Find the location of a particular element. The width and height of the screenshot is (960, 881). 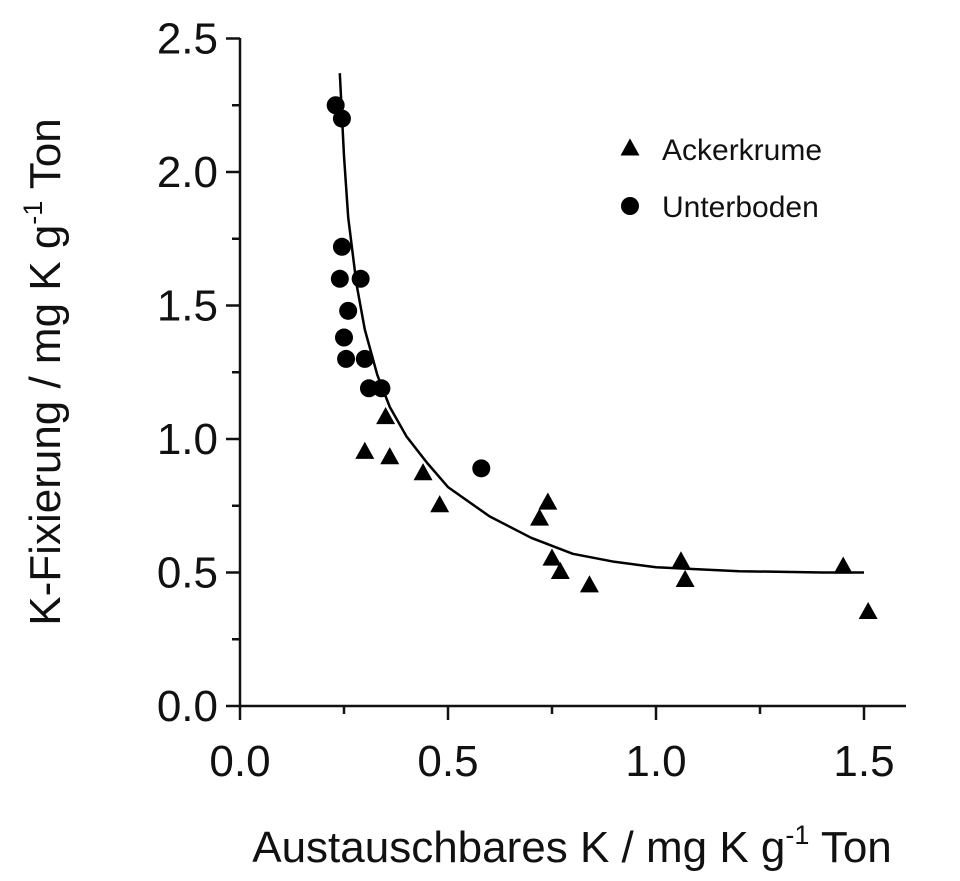

legend-label-ackerkrume: Ackerkrume is located at coordinates (742, 150).